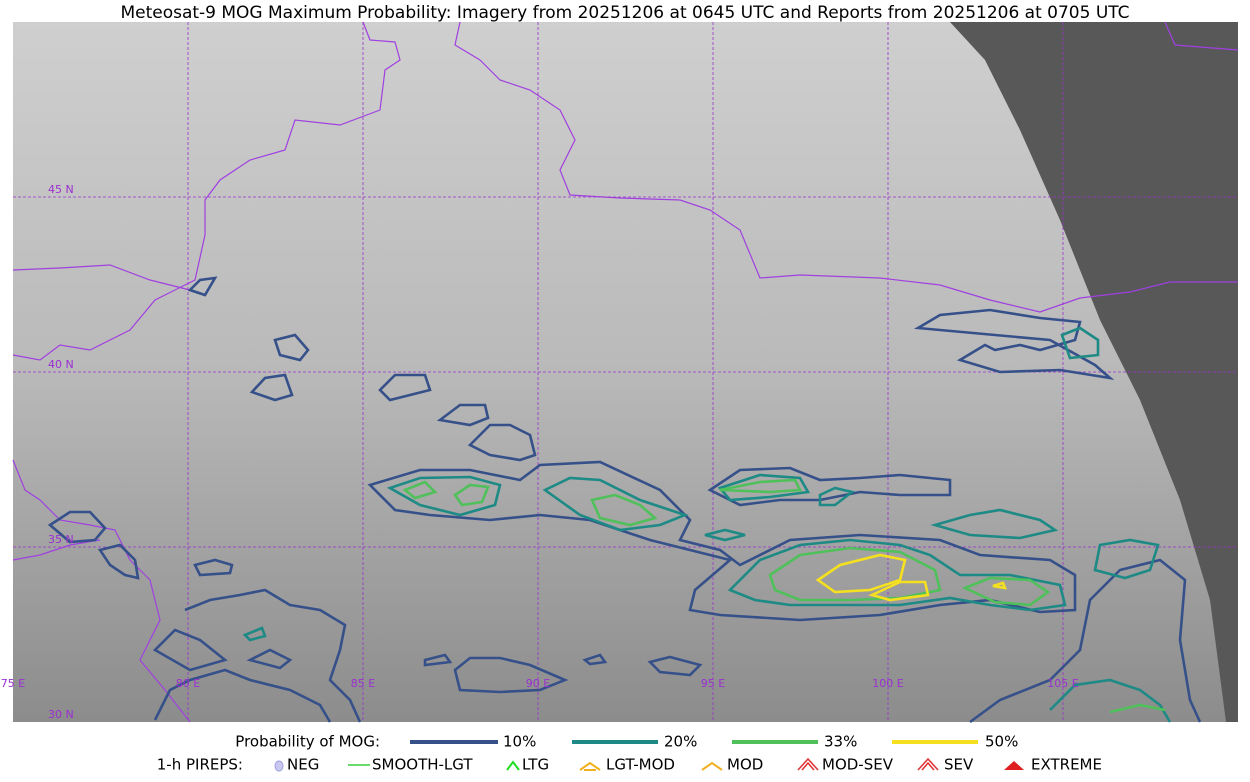  I want to click on legend-label: 20%, so click(680, 742).